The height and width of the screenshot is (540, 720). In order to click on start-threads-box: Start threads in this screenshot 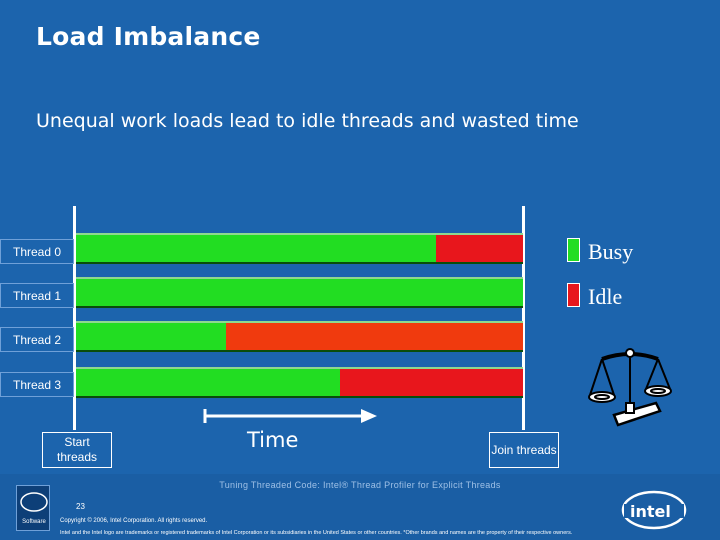, I will do `click(77, 450)`.